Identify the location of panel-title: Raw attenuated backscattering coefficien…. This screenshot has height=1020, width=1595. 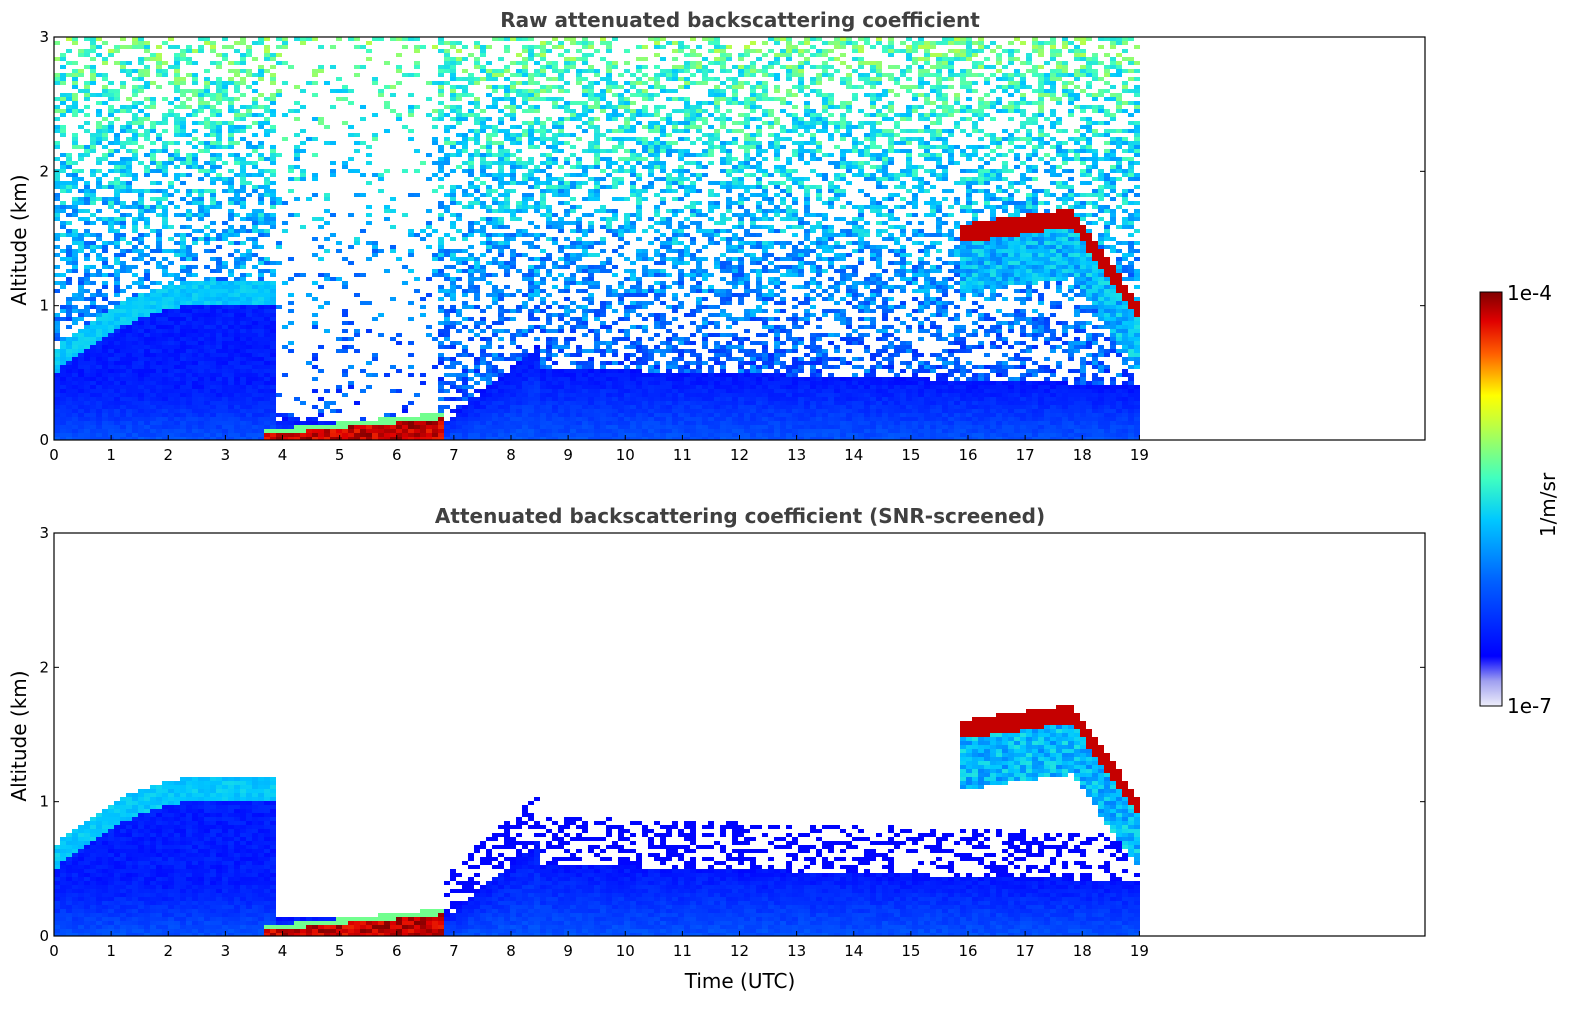
(740, 20).